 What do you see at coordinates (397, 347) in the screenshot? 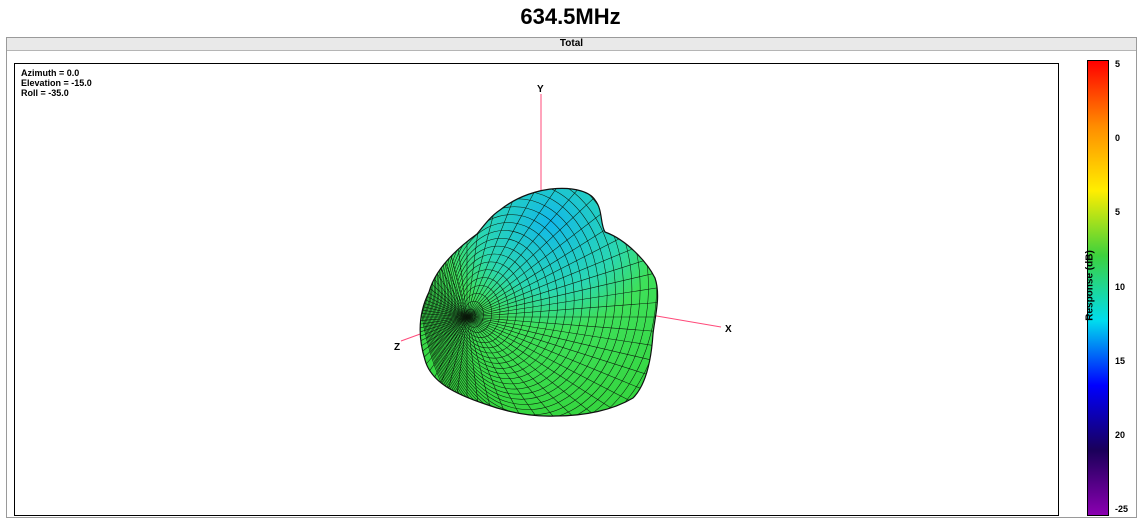
I see `z-axis-label: Z` at bounding box center [397, 347].